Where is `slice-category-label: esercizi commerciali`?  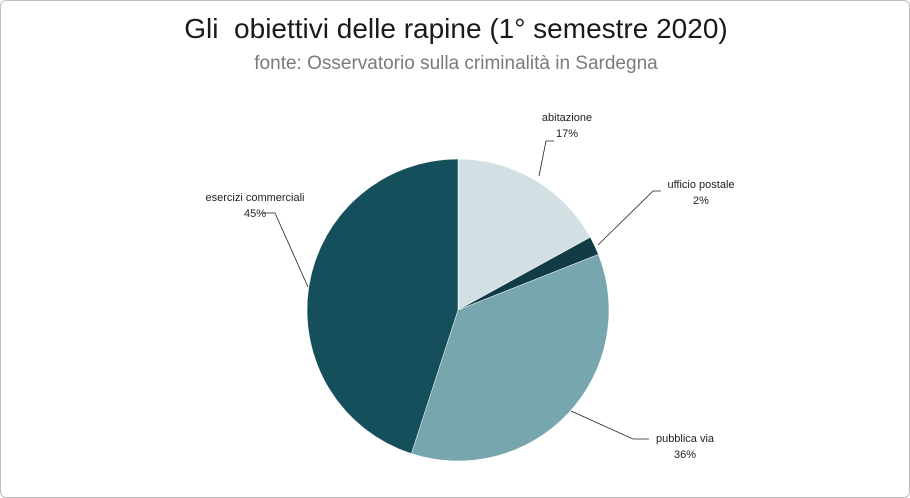
slice-category-label: esercizi commerciali is located at coordinates (254, 198).